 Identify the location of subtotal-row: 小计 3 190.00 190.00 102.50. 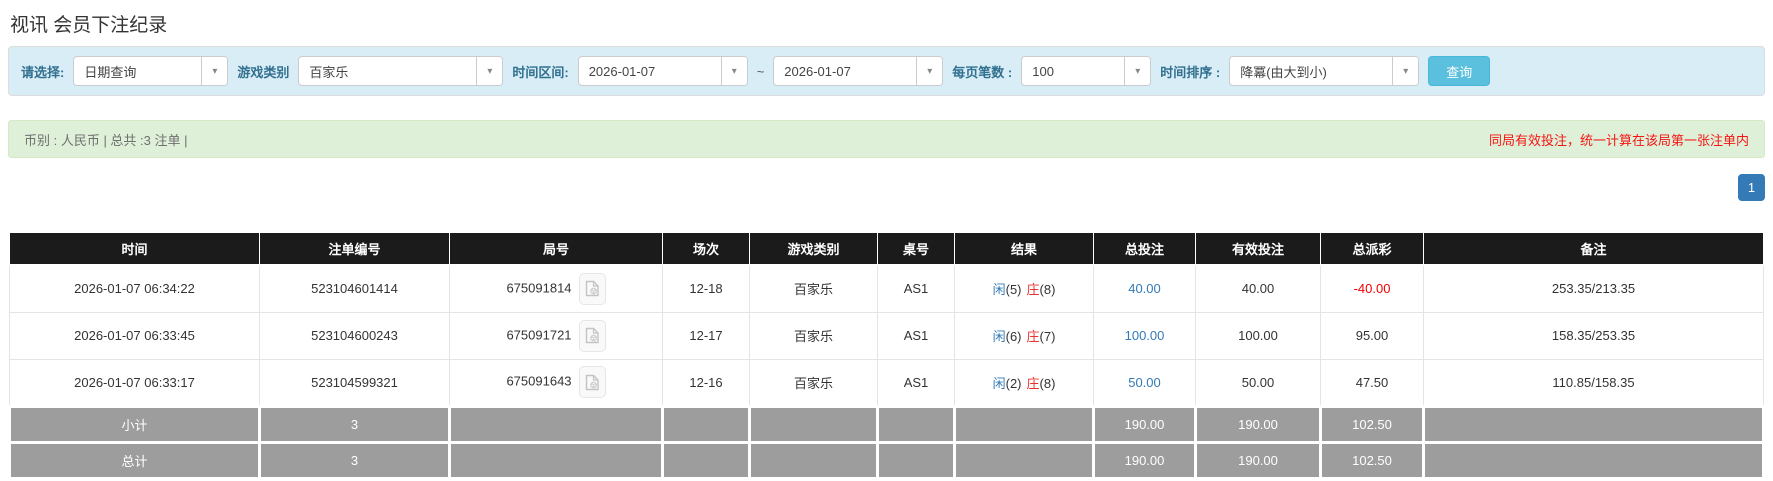
(886, 424).